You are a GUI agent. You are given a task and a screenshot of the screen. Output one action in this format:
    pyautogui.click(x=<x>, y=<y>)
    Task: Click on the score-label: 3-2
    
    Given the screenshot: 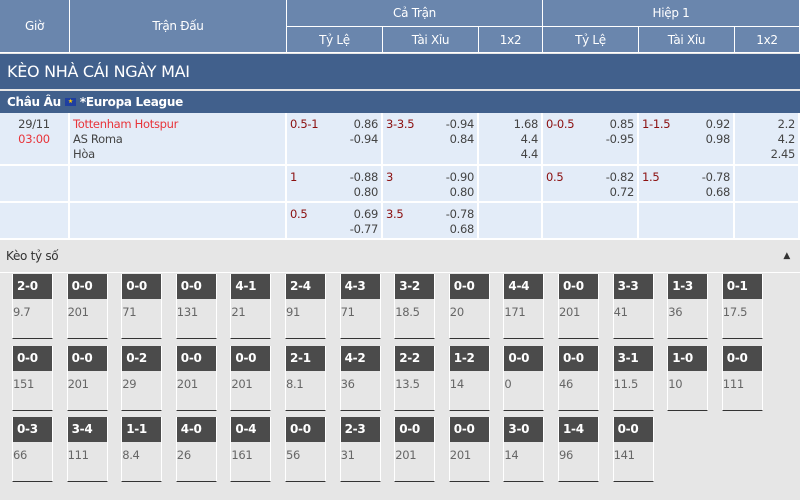 What is the action you would take?
    pyautogui.click(x=415, y=286)
    